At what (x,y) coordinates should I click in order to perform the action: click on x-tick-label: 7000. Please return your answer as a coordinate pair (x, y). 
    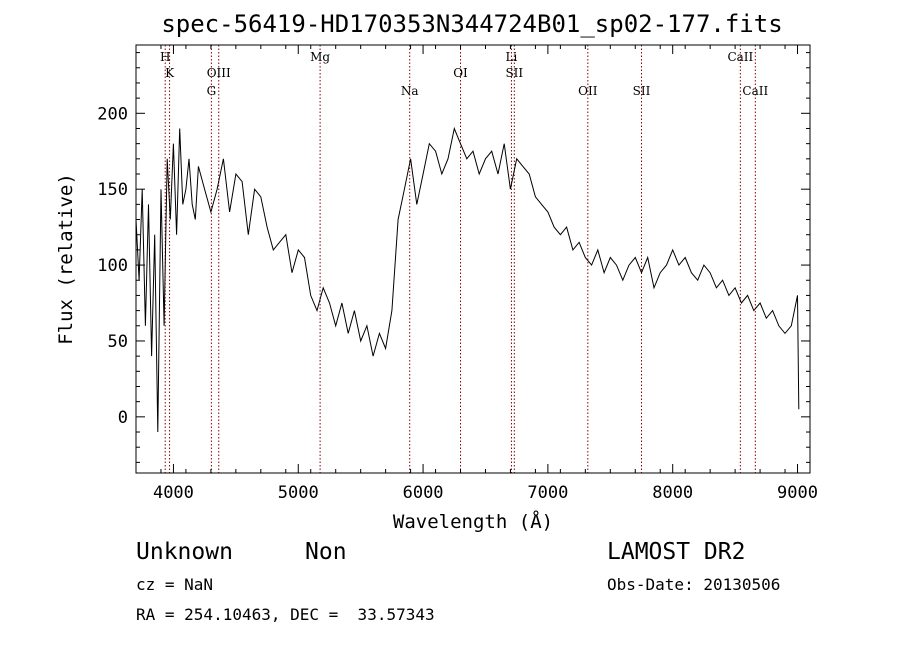
    Looking at the image, I should click on (547, 493).